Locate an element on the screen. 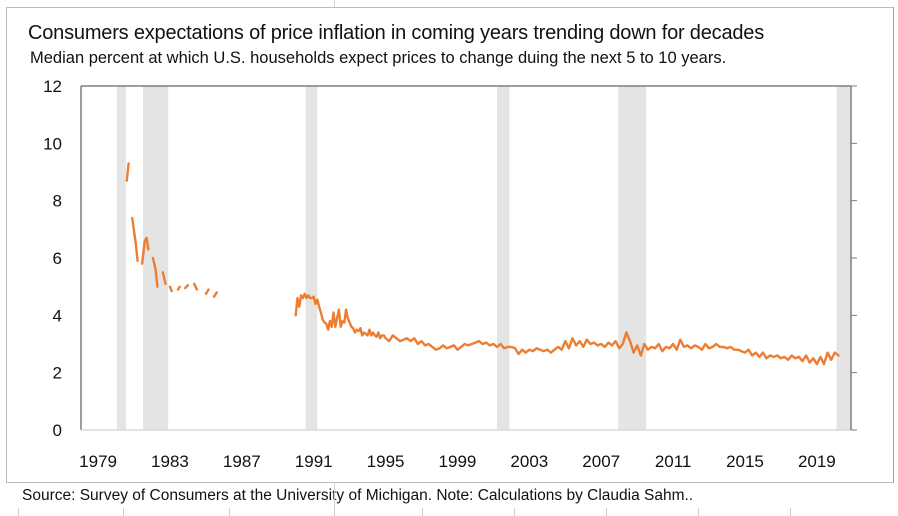 This screenshot has height=516, width=898. x-tick-label: 1983 is located at coordinates (170, 461).